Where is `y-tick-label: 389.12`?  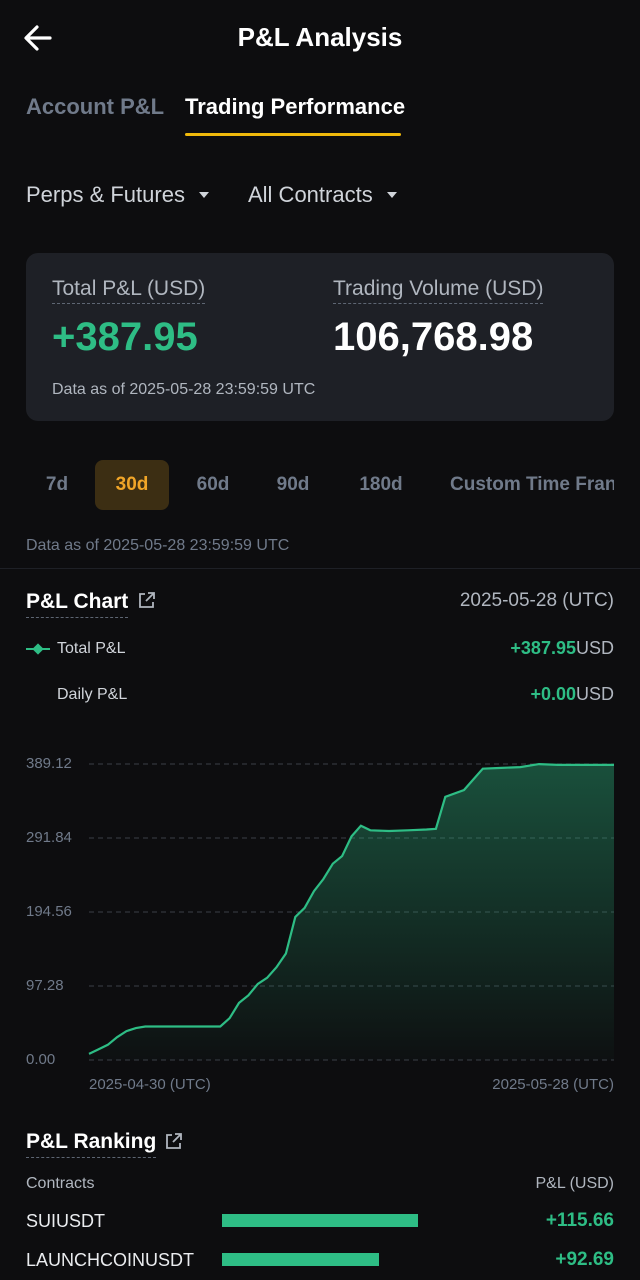
y-tick-label: 389.12 is located at coordinates (49, 763).